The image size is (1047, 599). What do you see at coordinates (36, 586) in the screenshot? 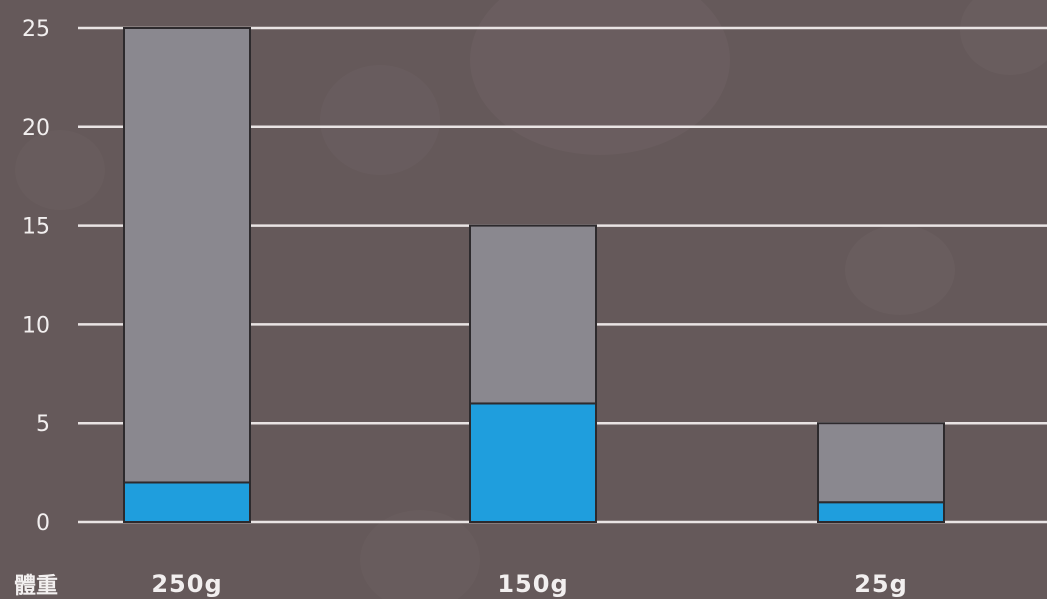
I see `x-axis-title: 體重` at bounding box center [36, 586].